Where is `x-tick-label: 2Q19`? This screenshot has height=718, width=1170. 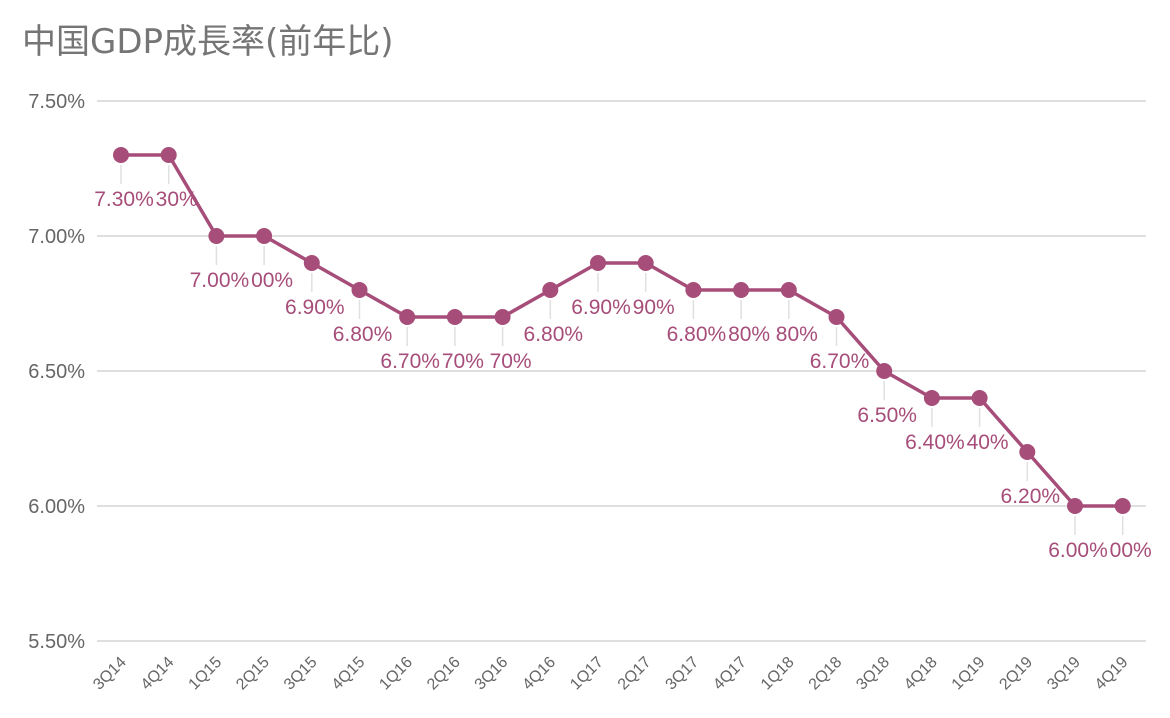 x-tick-label: 2Q19 is located at coordinates (1016, 674).